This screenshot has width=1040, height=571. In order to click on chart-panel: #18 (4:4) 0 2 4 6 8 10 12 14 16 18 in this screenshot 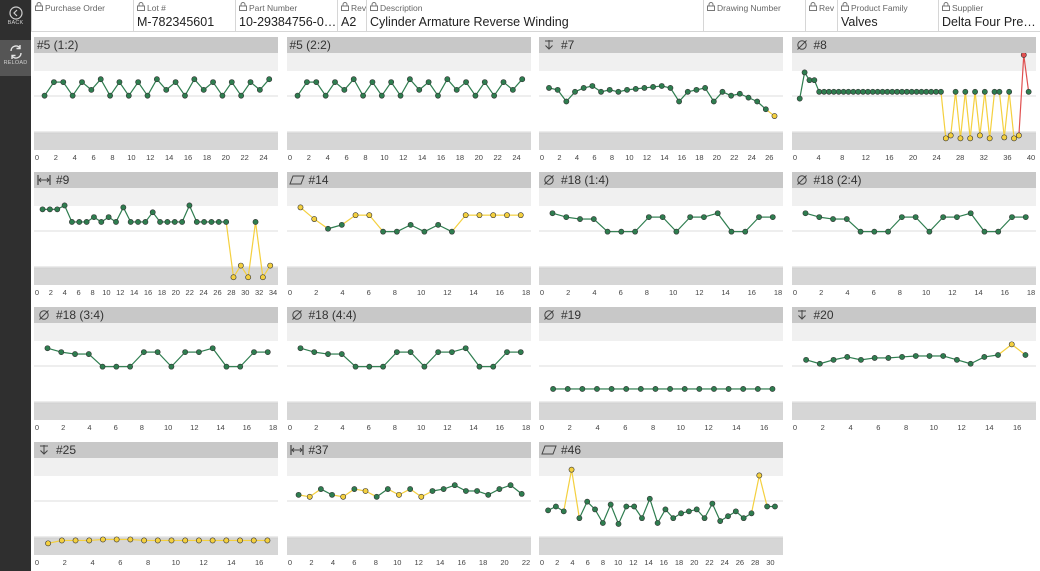, I will do `click(407, 368)`.